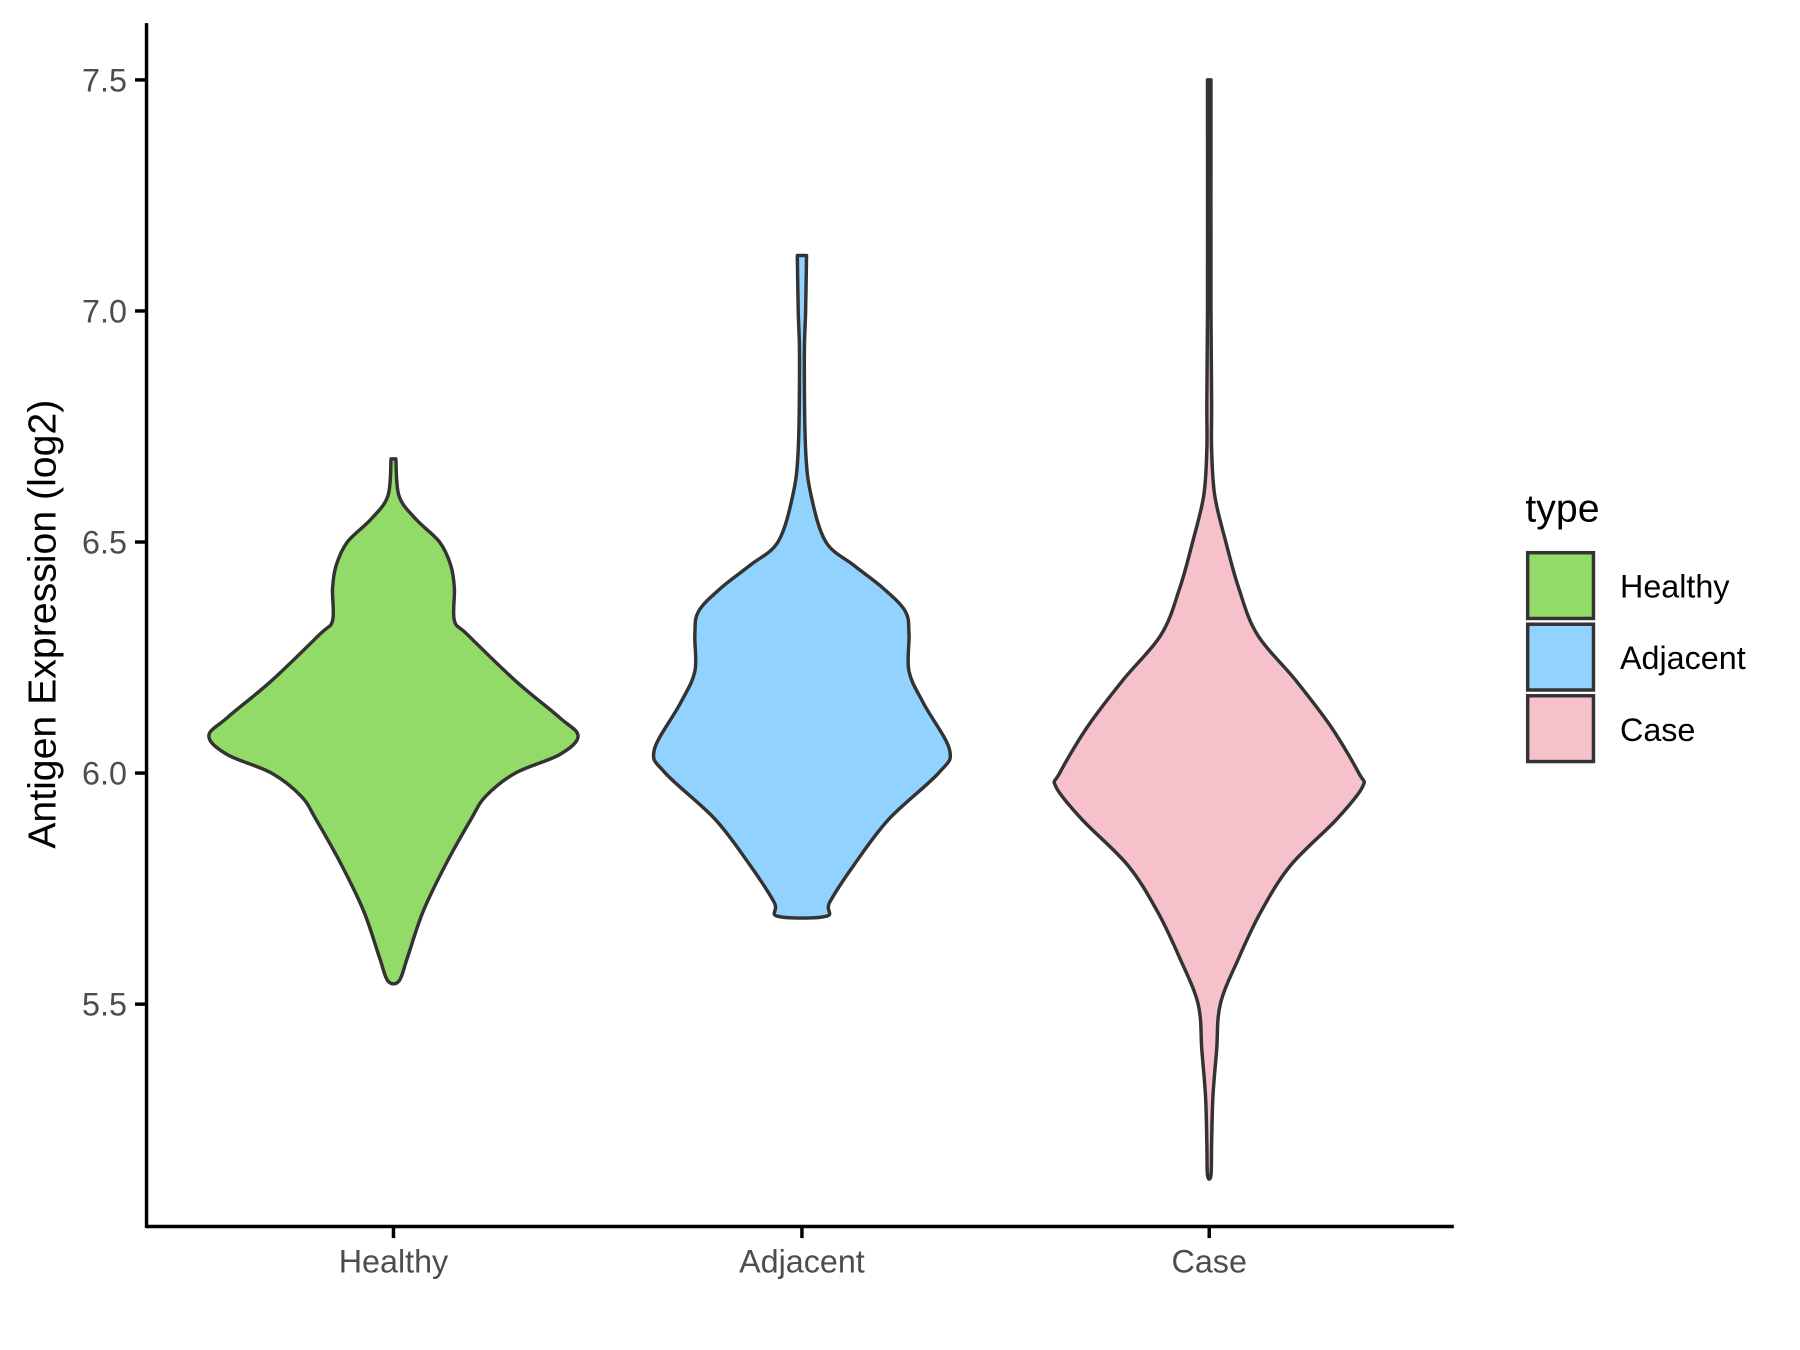  Describe the element at coordinates (104, 774) in the screenshot. I see `y-tick-label: 6.0` at that location.